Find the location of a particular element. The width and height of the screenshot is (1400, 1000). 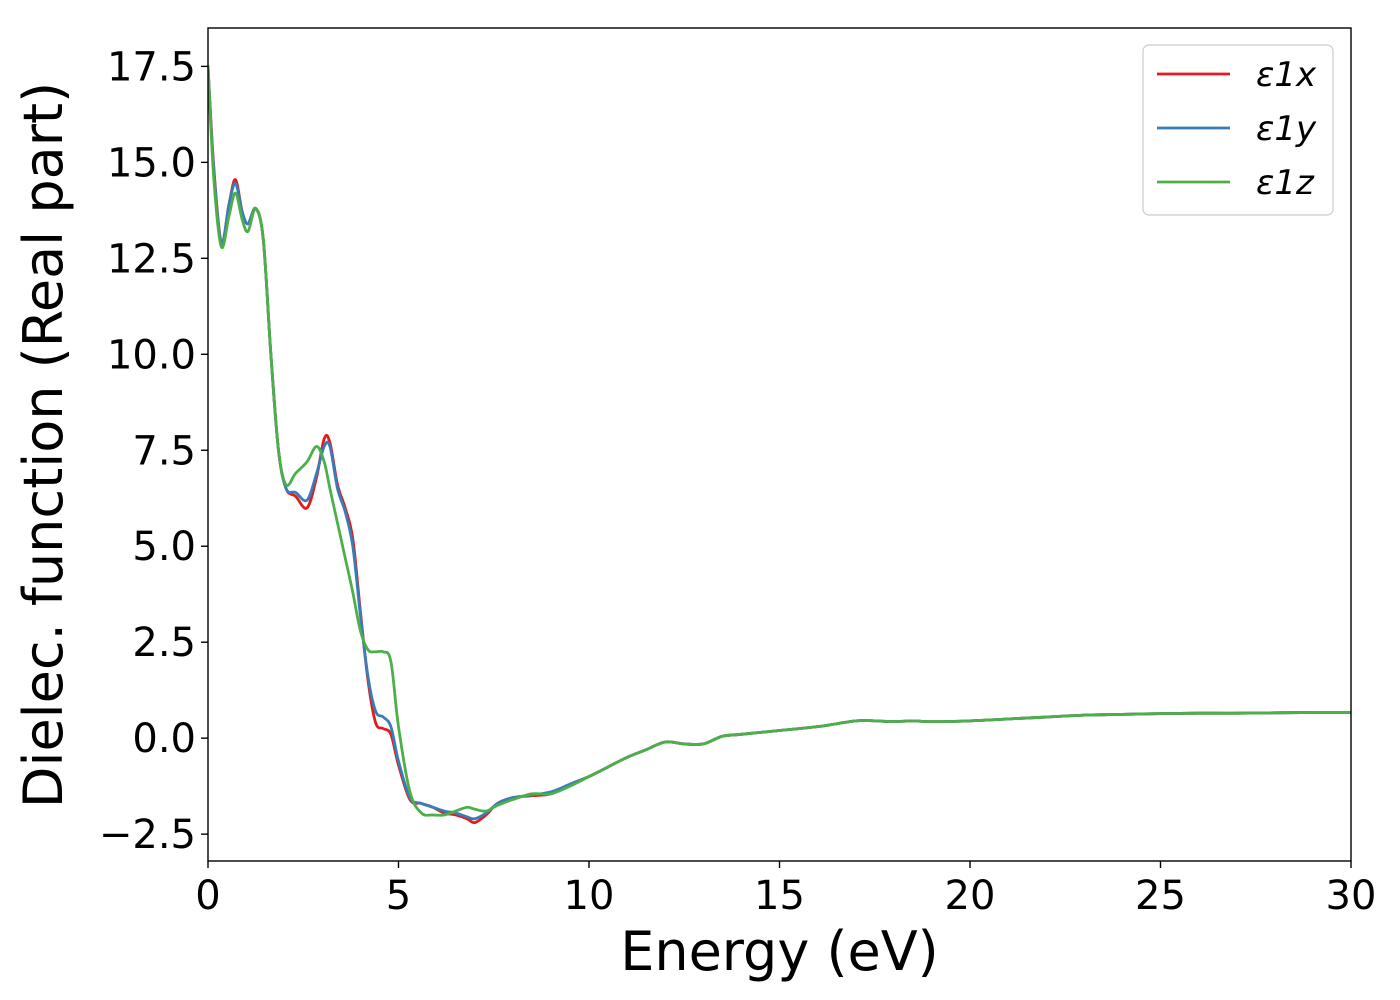

legend-frame is located at coordinates (1238, 130).